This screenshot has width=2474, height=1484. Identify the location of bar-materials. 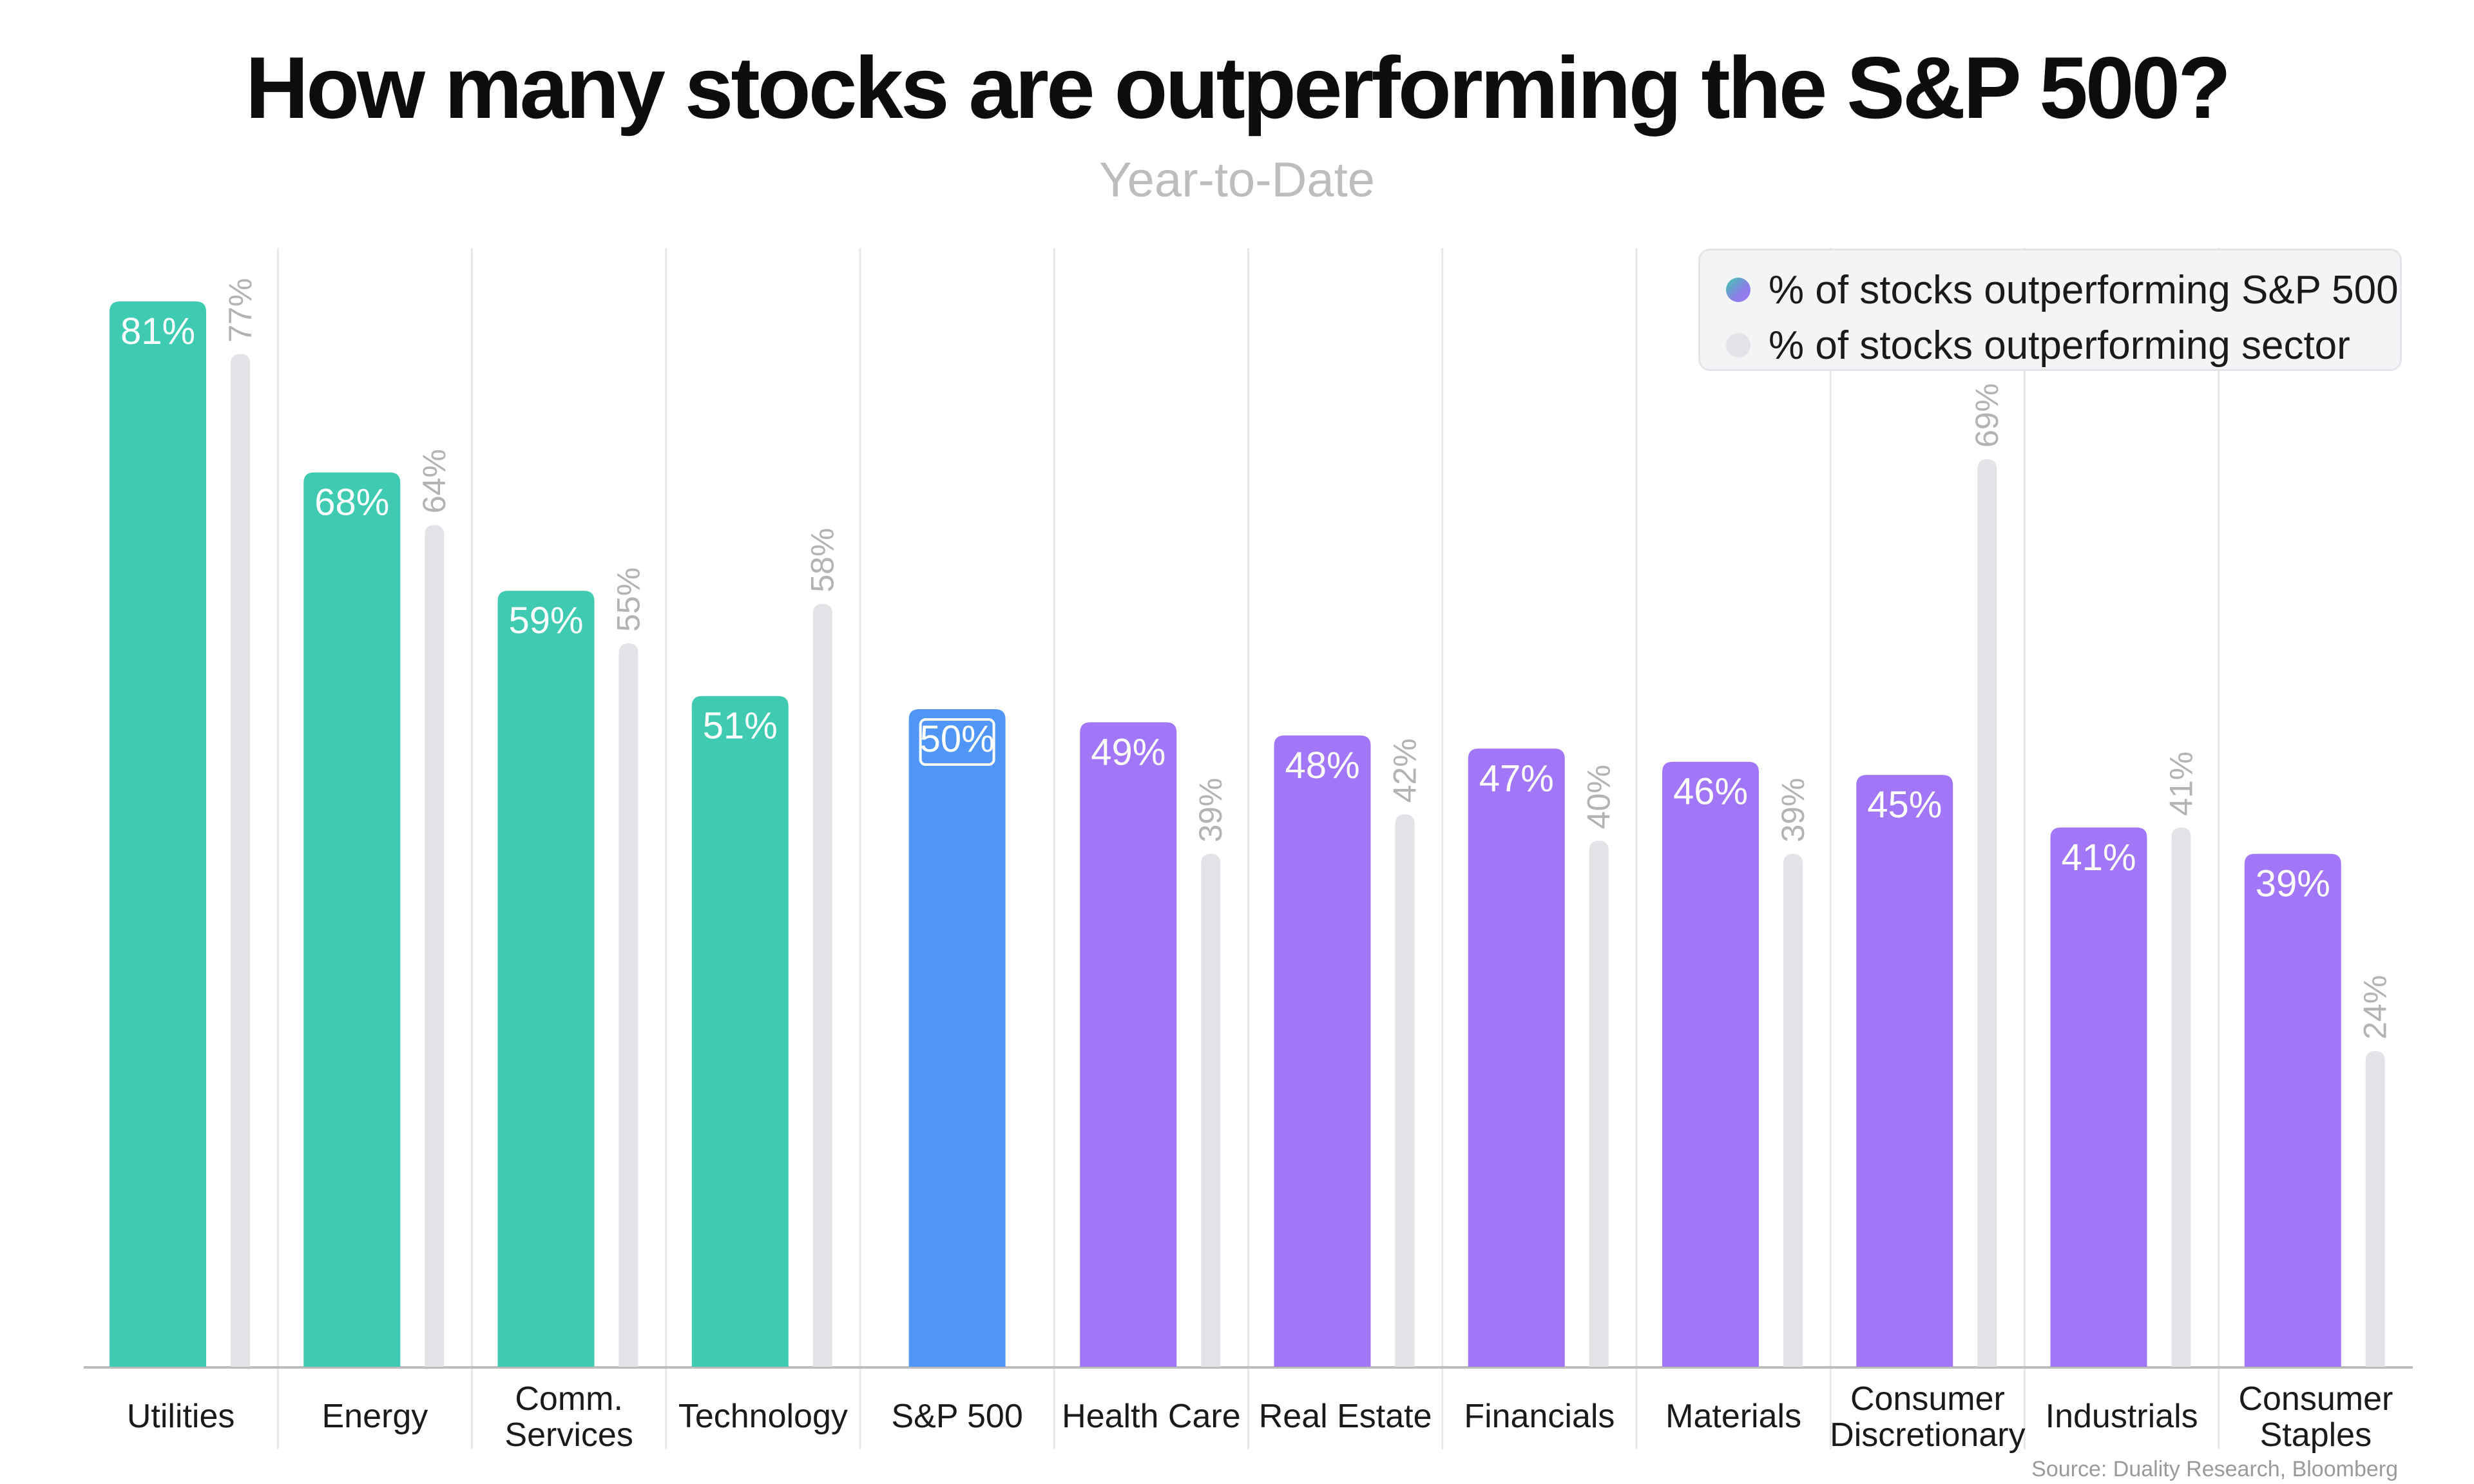
(1710, 1064).